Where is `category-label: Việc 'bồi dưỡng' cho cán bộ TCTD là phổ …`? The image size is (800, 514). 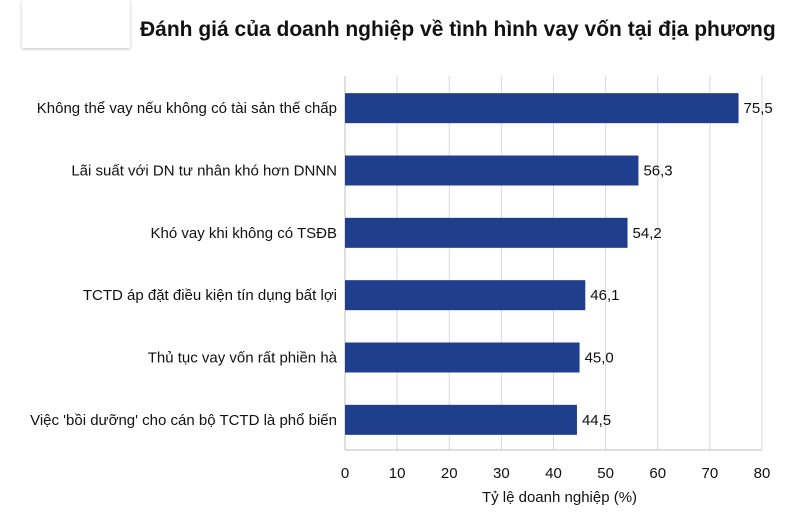 category-label: Việc 'bồi dưỡng' cho cán bộ TCTD là phổ … is located at coordinates (183, 420).